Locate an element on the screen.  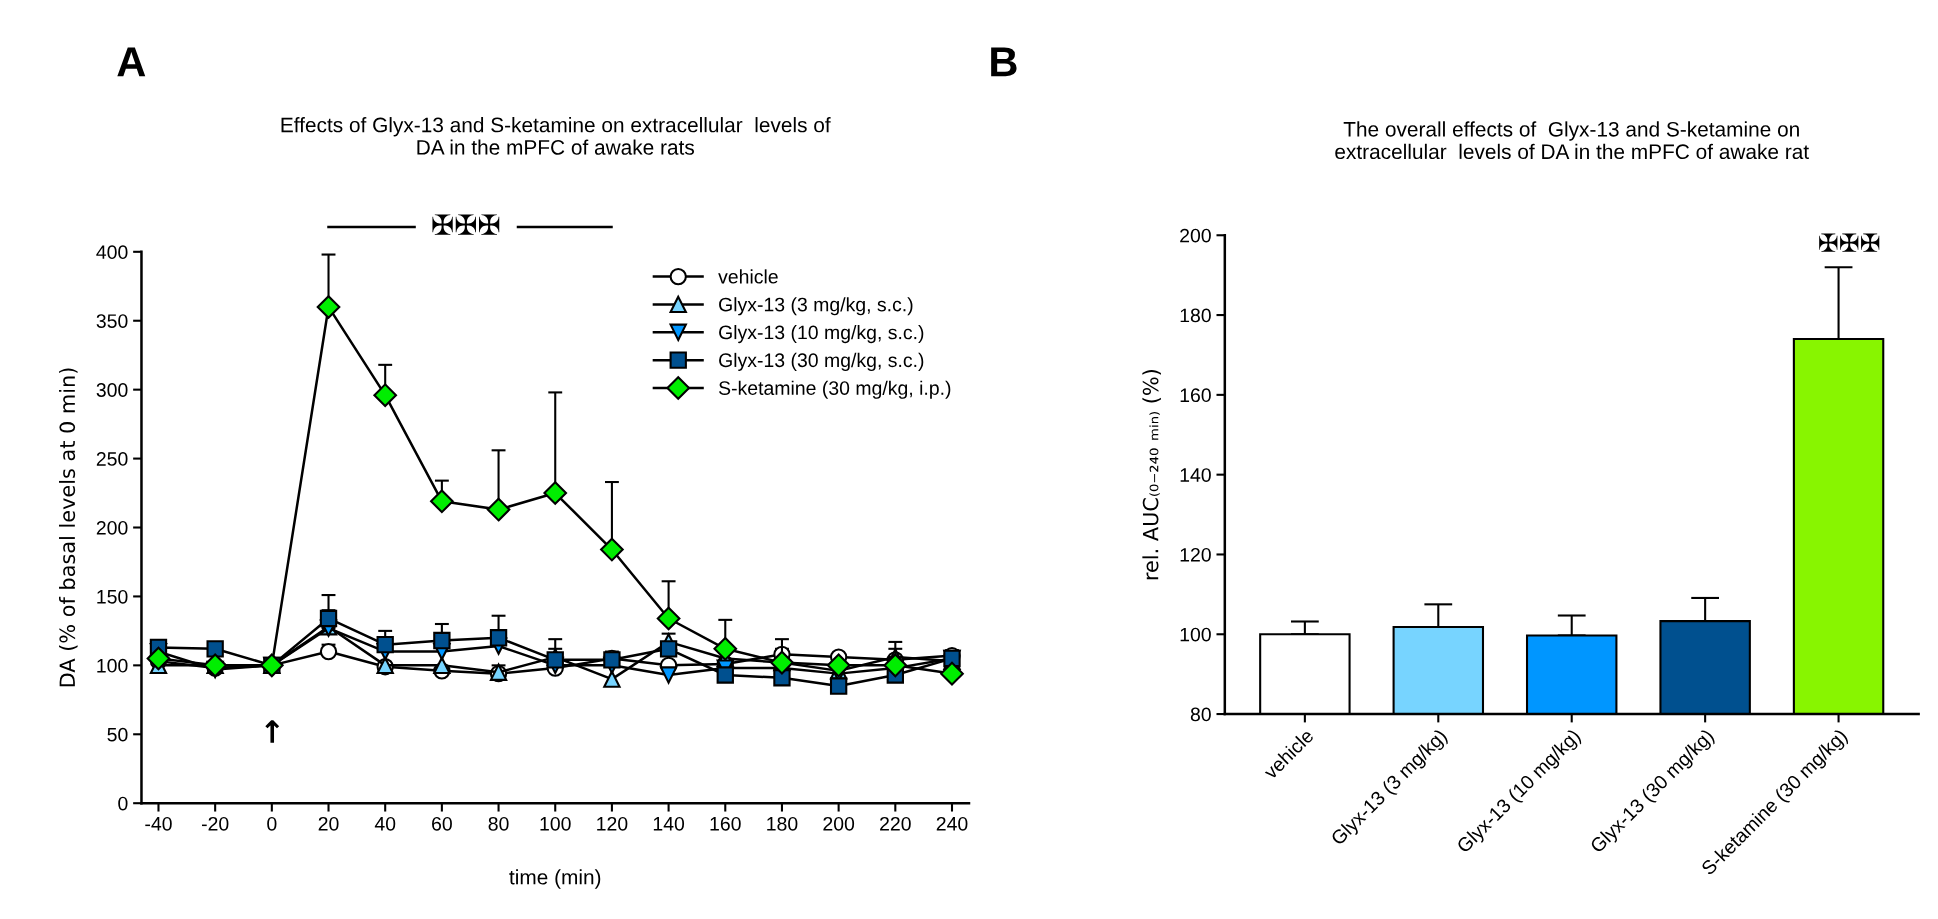
x-axis-title: time (min) is located at coordinates (555, 879).